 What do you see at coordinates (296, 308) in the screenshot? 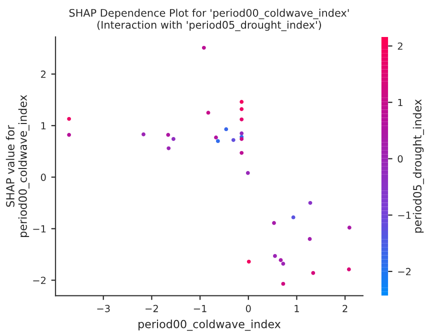
I see `x-tick-label: 1` at bounding box center [296, 308].